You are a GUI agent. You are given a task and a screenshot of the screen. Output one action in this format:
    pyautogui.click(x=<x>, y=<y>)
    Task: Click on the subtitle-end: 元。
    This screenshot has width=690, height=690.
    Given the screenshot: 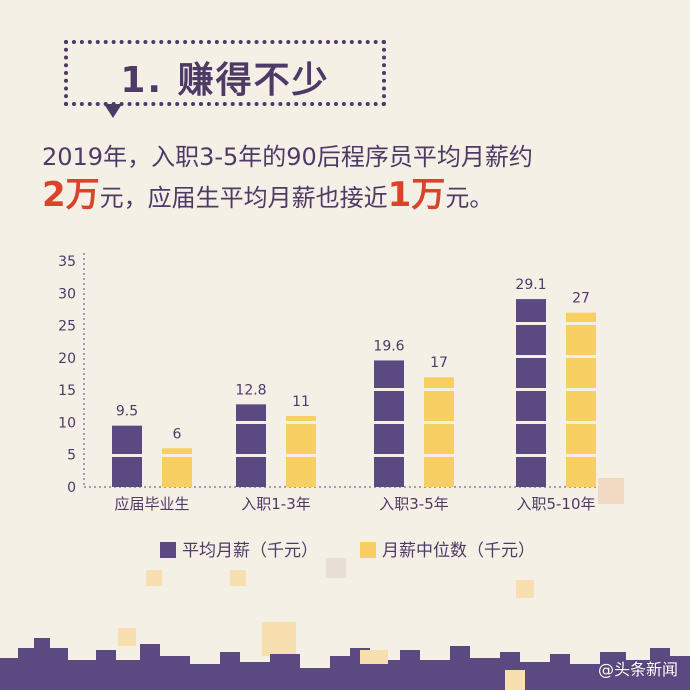 What is the action you would take?
    pyautogui.click(x=469, y=198)
    